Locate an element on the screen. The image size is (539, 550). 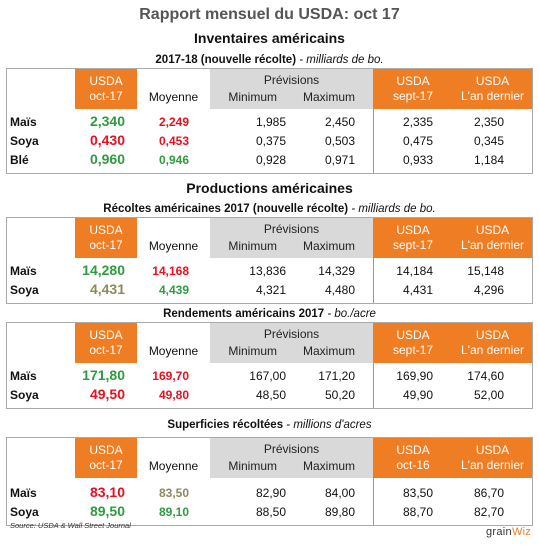
minimum-value: 1,985 is located at coordinates (270, 122).